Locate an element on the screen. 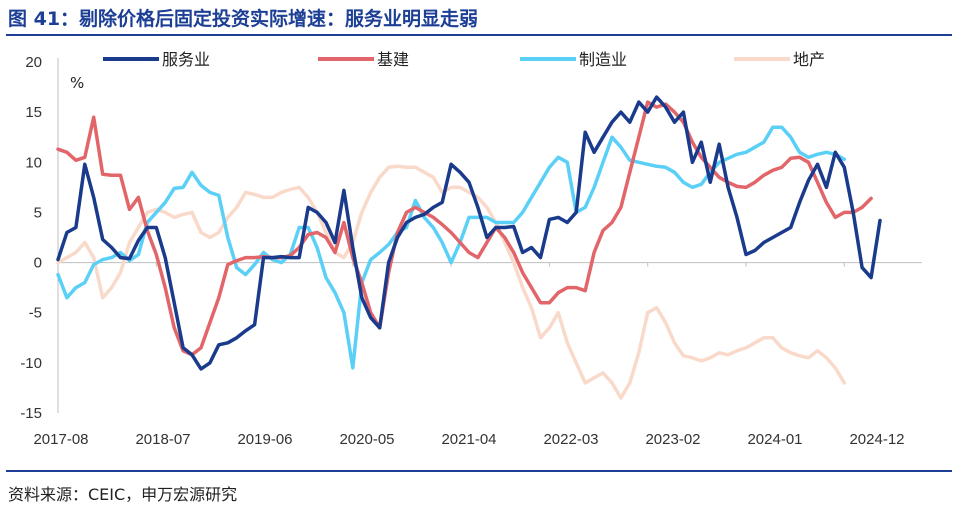  legend-item: 制造业 is located at coordinates (573, 59).